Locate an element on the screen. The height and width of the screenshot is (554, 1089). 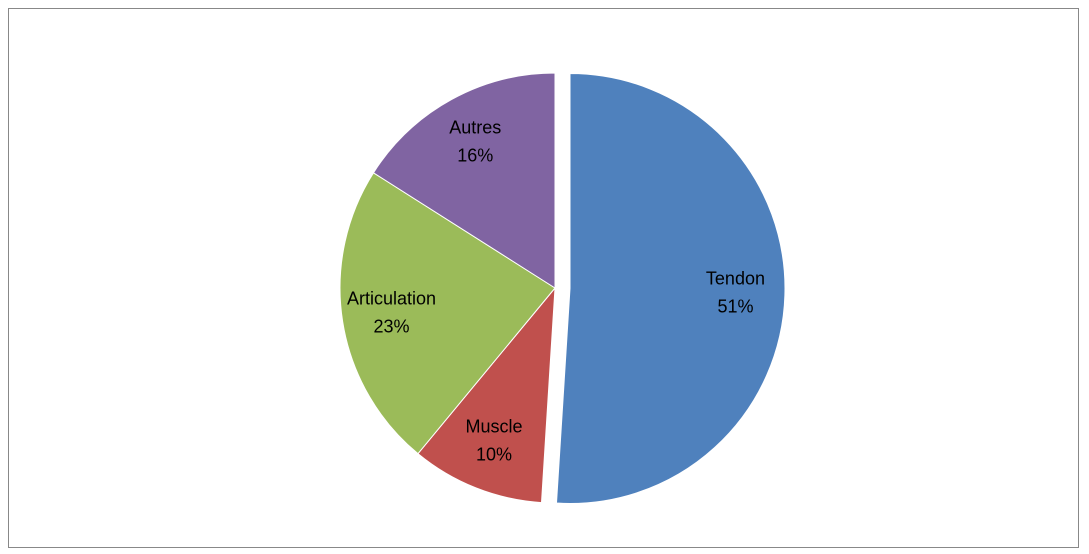
slice-value-label: 23% is located at coordinates (391, 327).